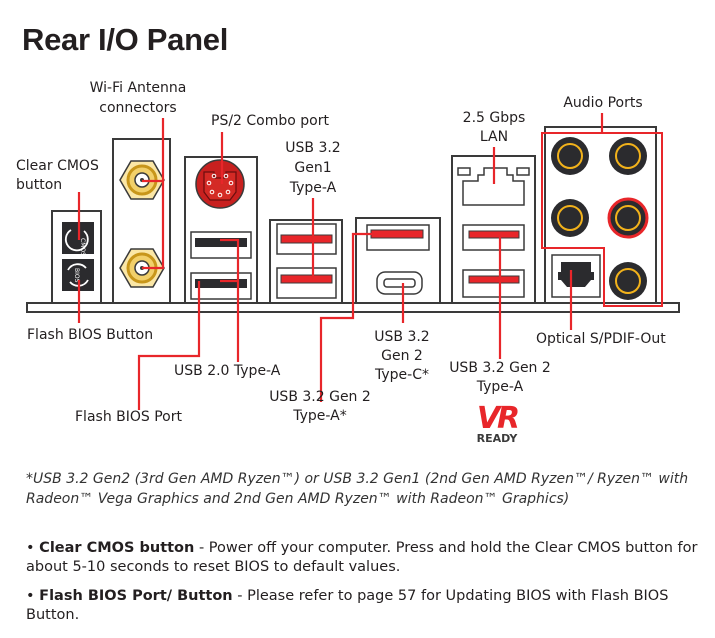  I want to click on label-usb32-gen2-typec: Type-C*, so click(401, 375).